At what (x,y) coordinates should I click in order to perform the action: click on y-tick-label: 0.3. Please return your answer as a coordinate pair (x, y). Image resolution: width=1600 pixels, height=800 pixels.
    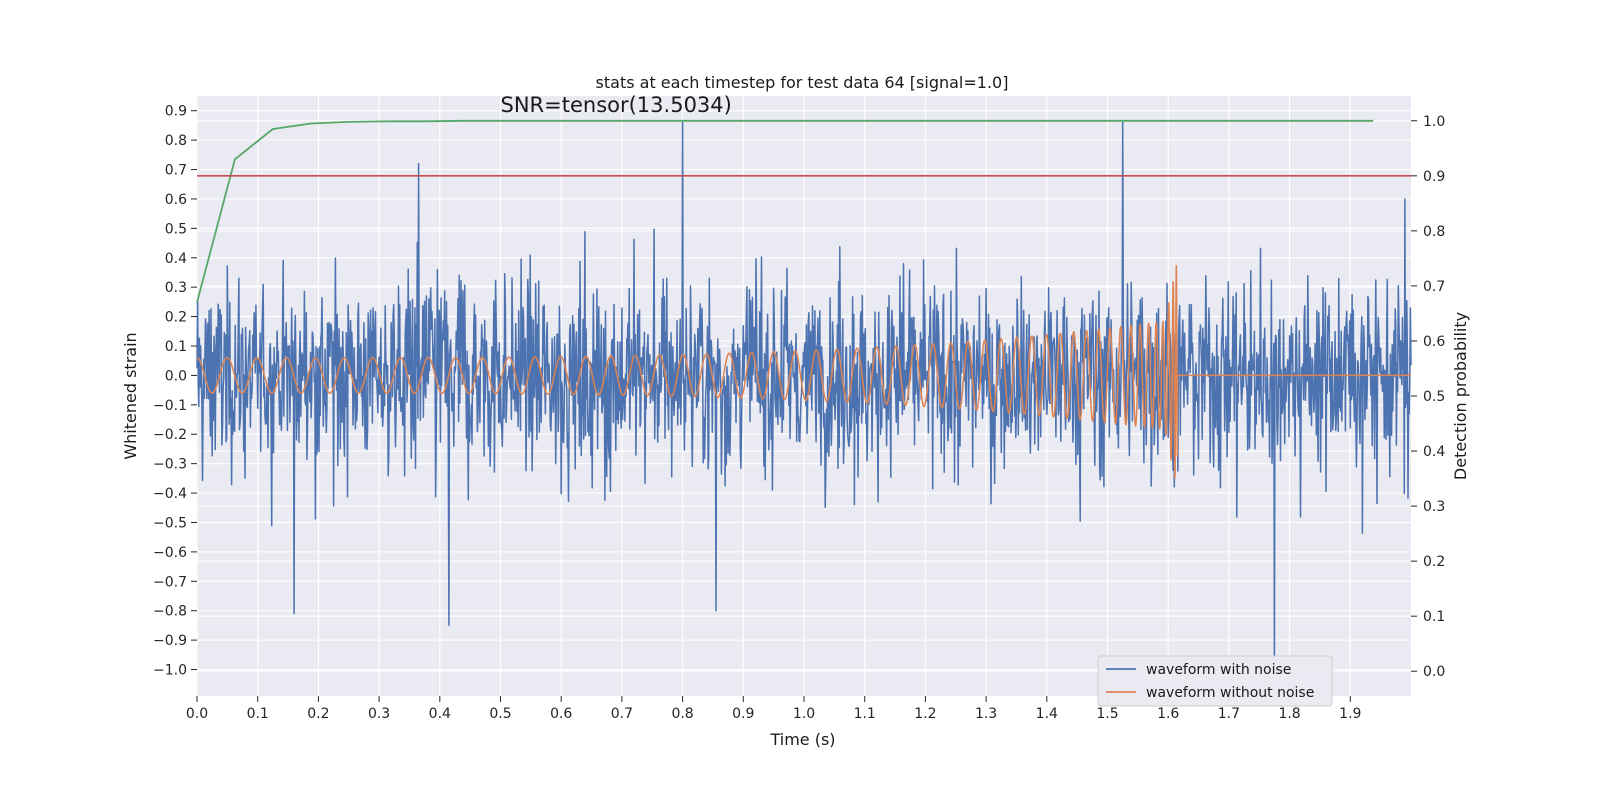
    Looking at the image, I should click on (176, 288).